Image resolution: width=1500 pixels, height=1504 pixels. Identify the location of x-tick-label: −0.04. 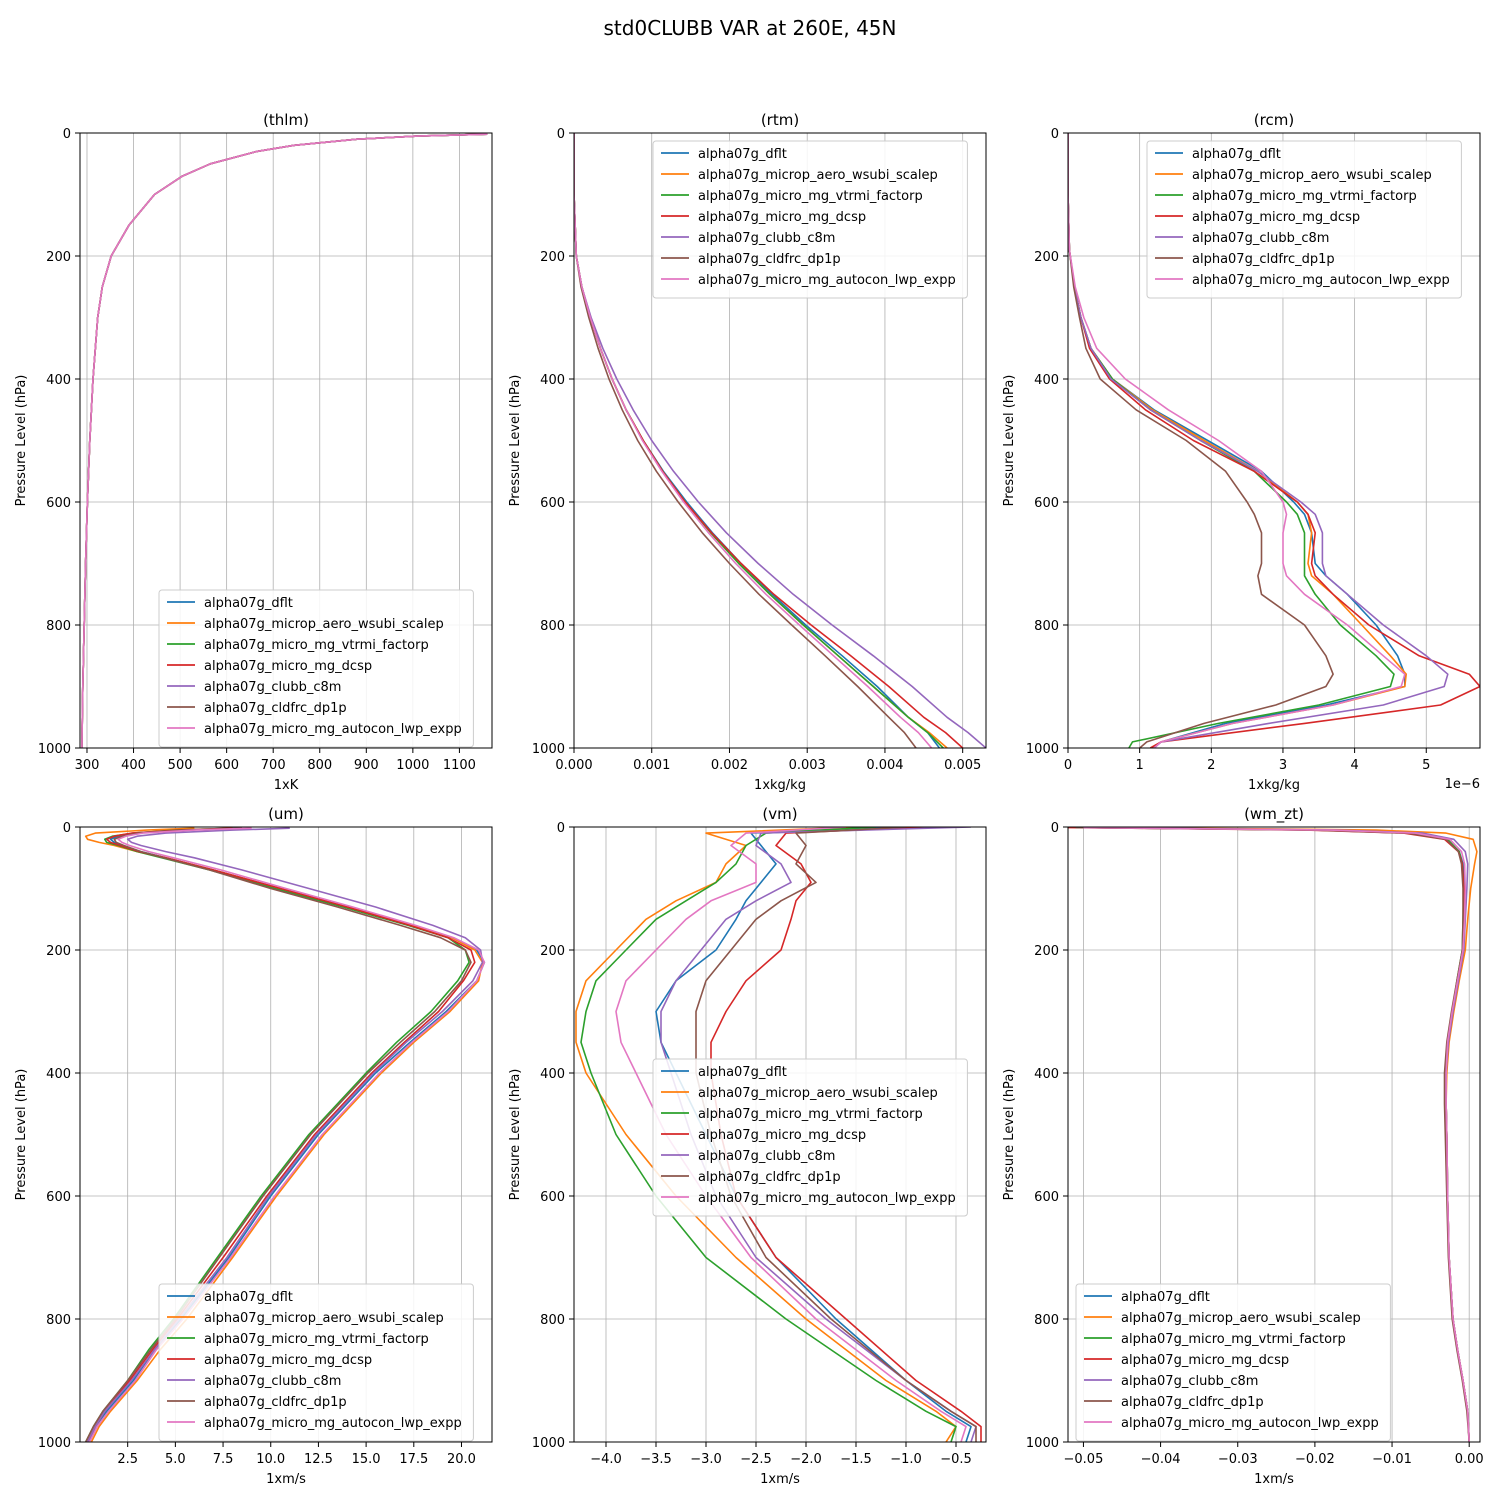
(1161, 1459).